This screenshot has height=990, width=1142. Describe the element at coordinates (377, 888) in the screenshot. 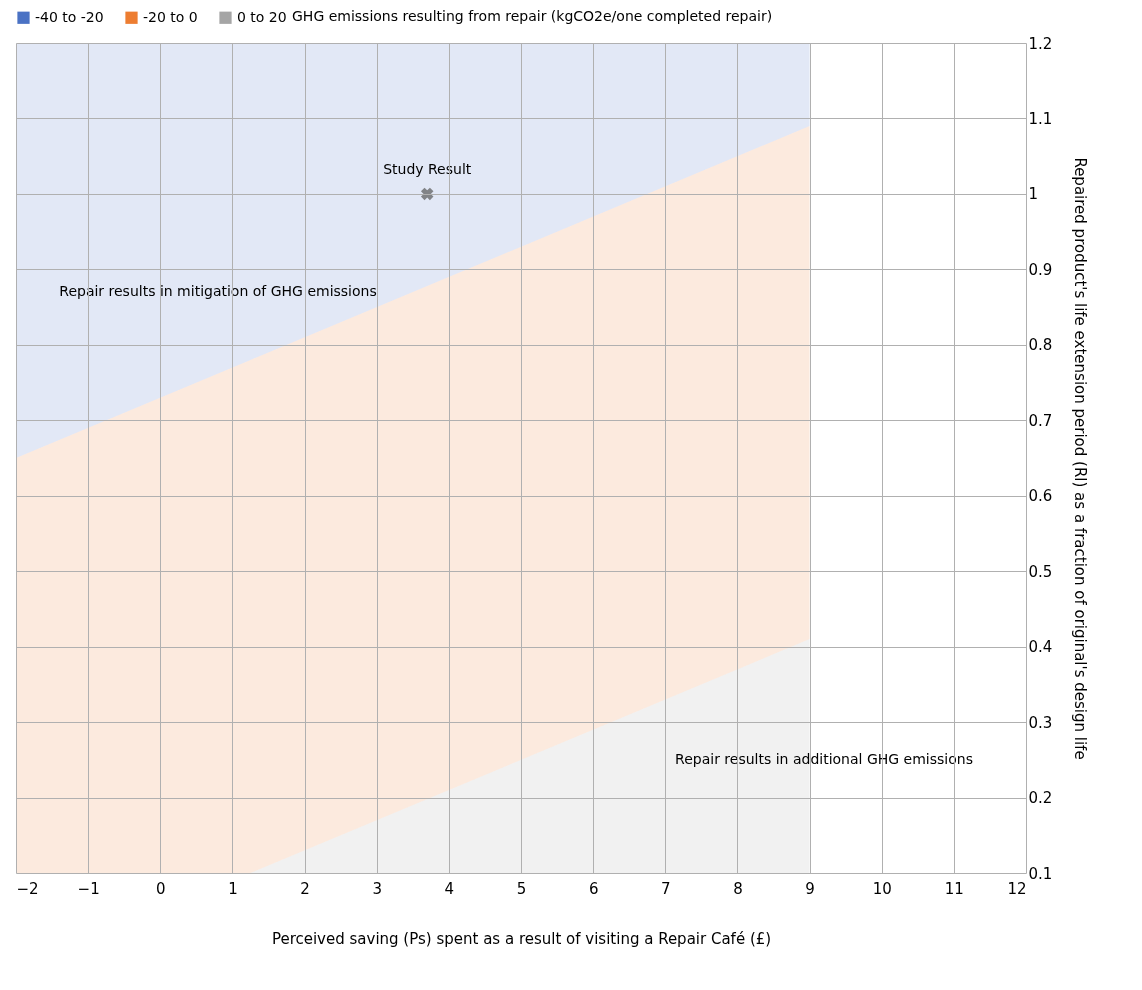

I see `x-tick-label: 3` at that location.